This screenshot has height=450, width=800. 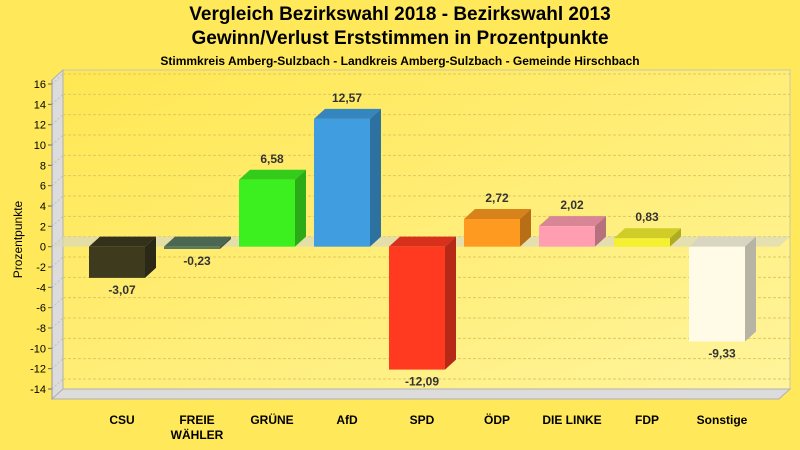 What do you see at coordinates (272, 159) in the screenshot?
I see `data-label: 6,58` at bounding box center [272, 159].